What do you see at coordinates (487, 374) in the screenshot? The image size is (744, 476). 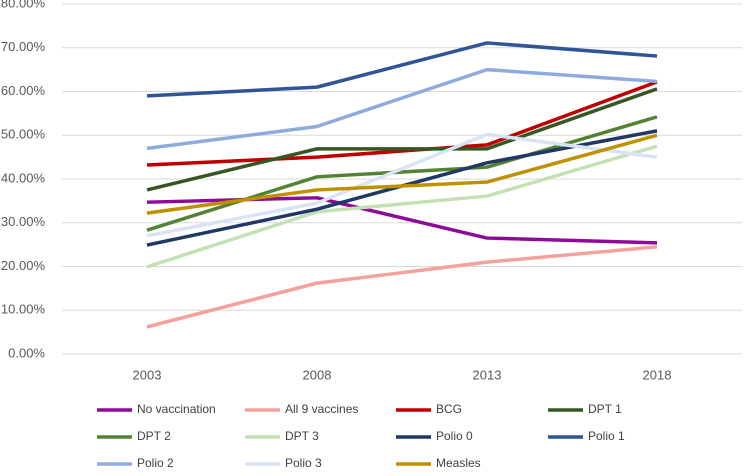 I see `x-tick-label: 2013` at bounding box center [487, 374].